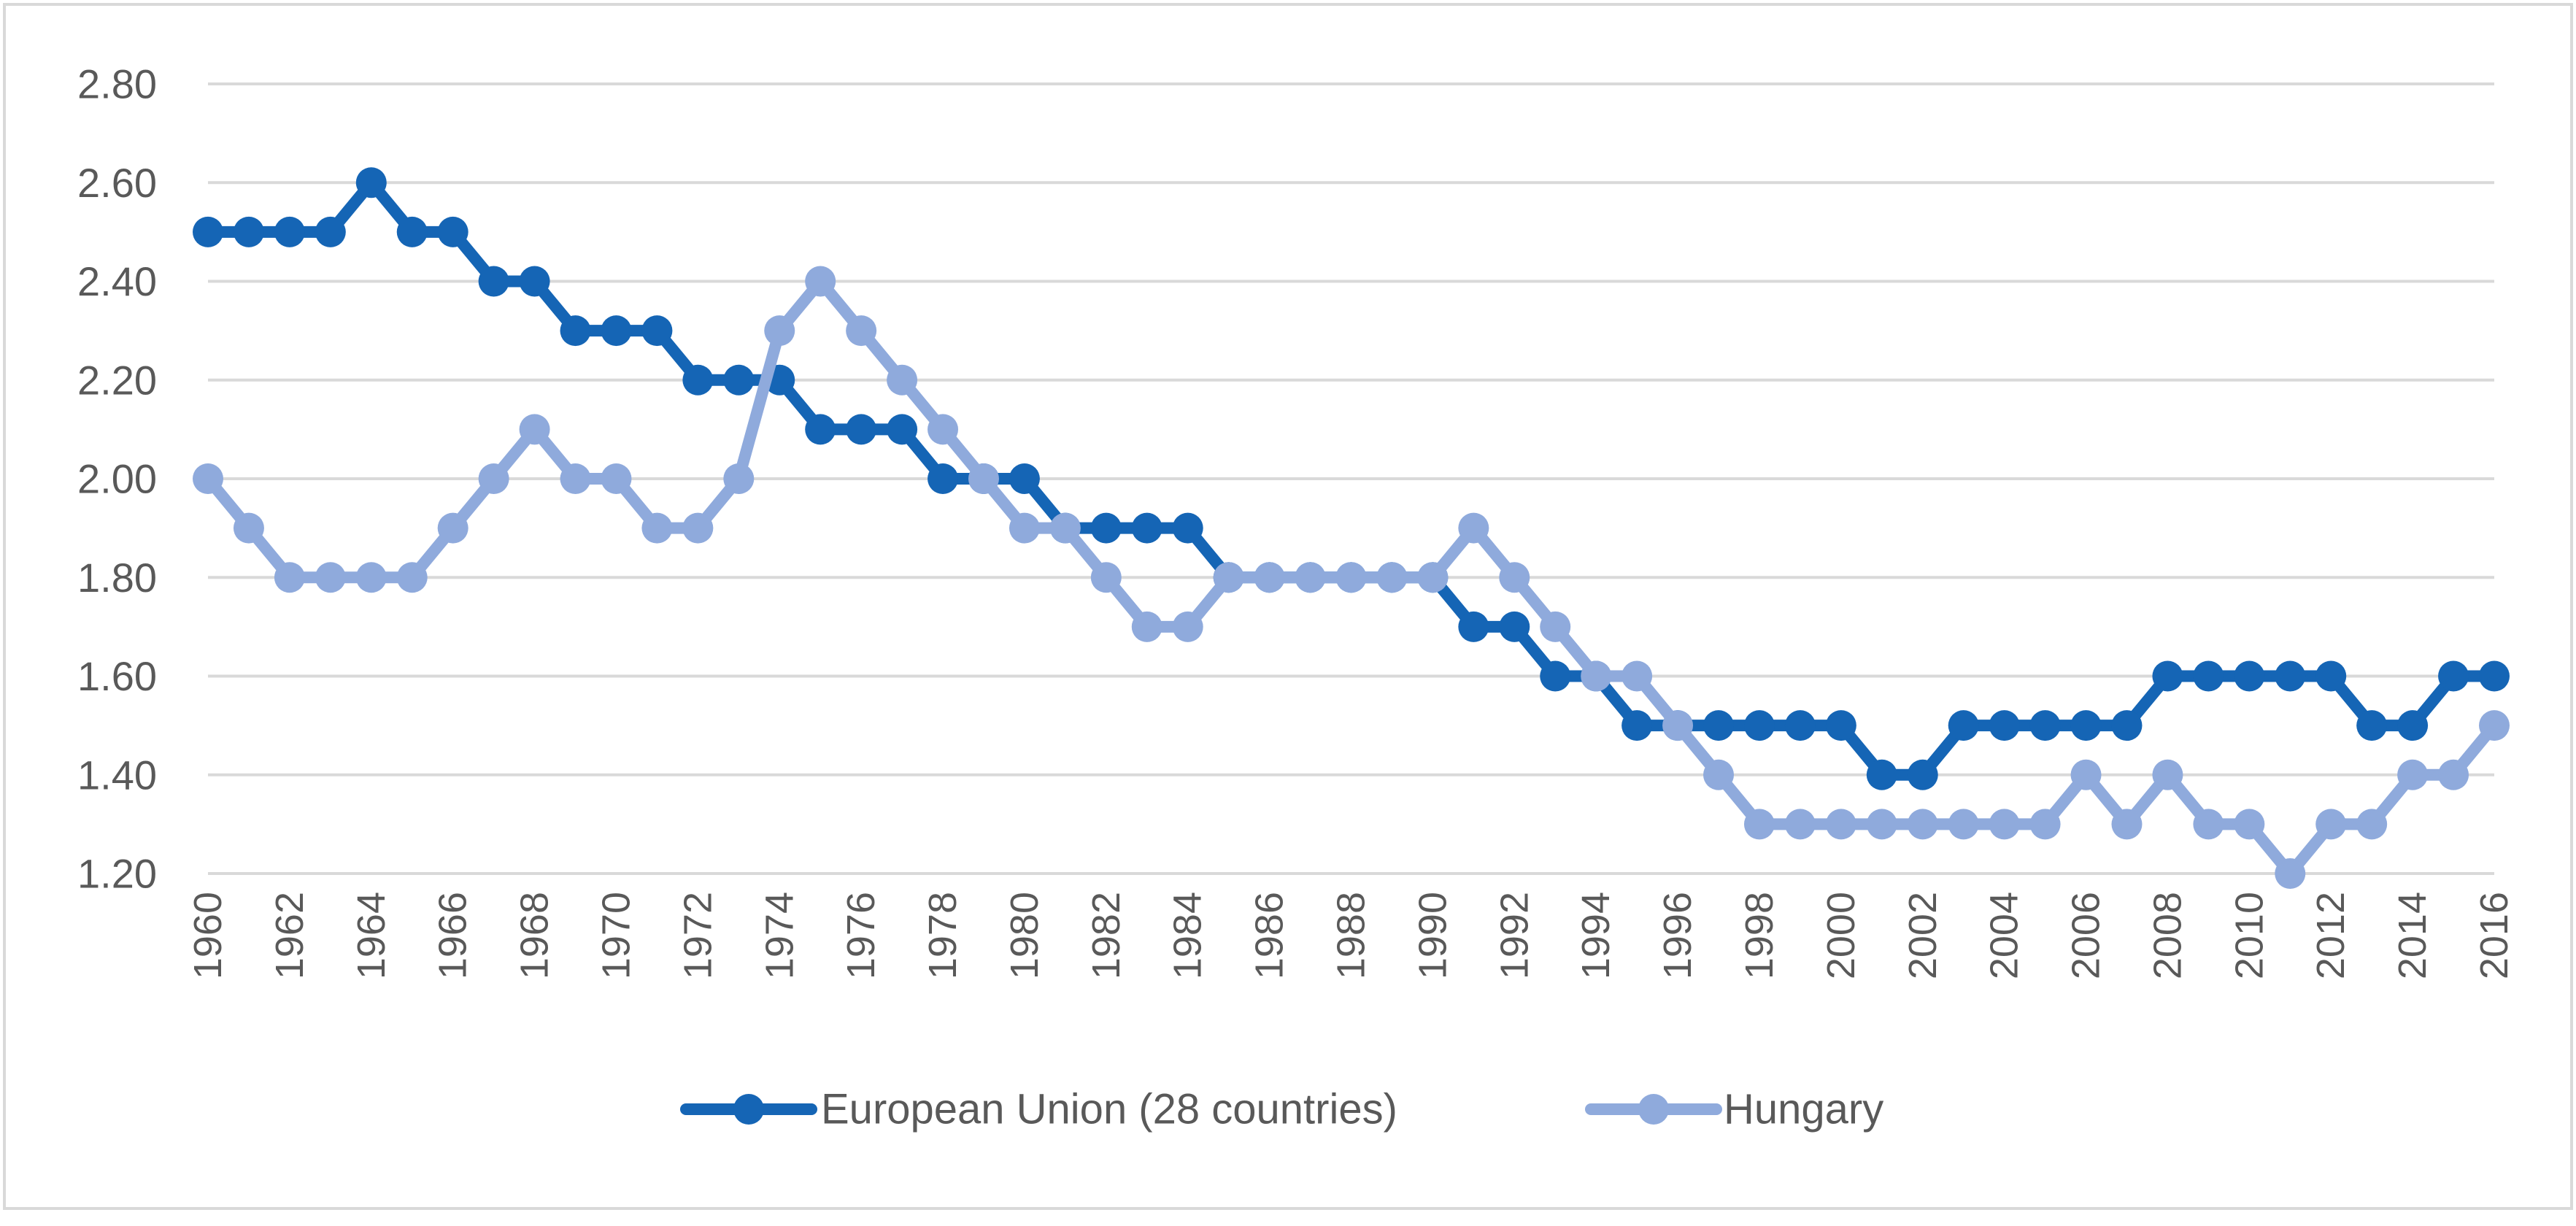  Describe the element at coordinates (1270, 935) in the screenshot. I see `x-tick-label: 1986` at that location.